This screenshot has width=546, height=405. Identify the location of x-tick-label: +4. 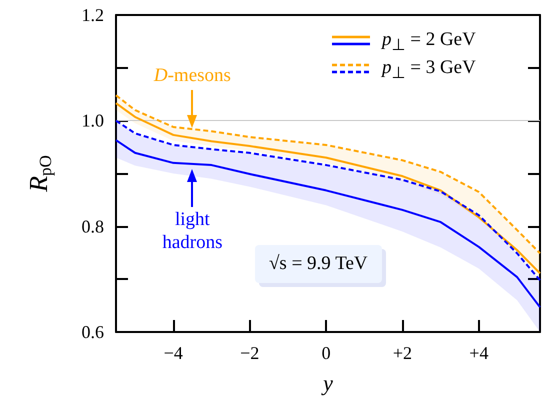
(478, 353).